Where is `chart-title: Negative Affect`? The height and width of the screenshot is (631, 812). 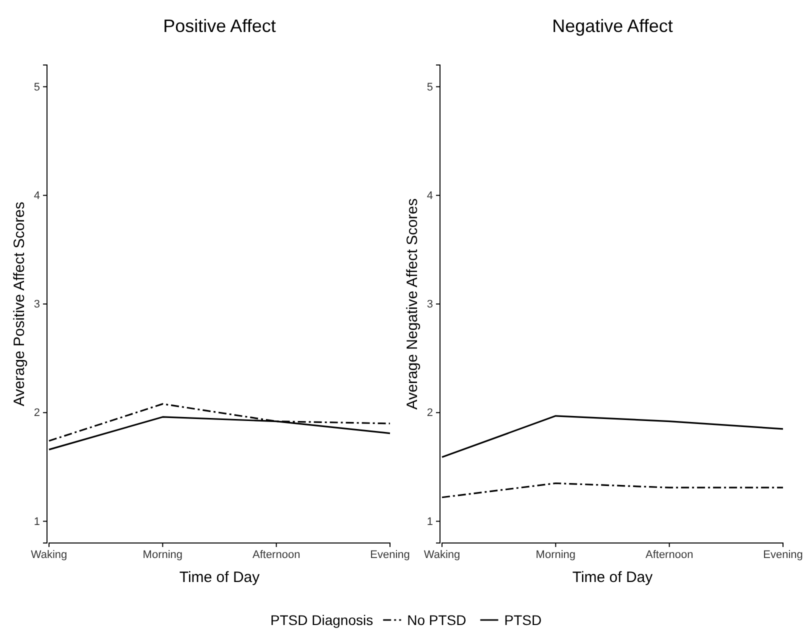
chart-title: Negative Affect is located at coordinates (612, 26).